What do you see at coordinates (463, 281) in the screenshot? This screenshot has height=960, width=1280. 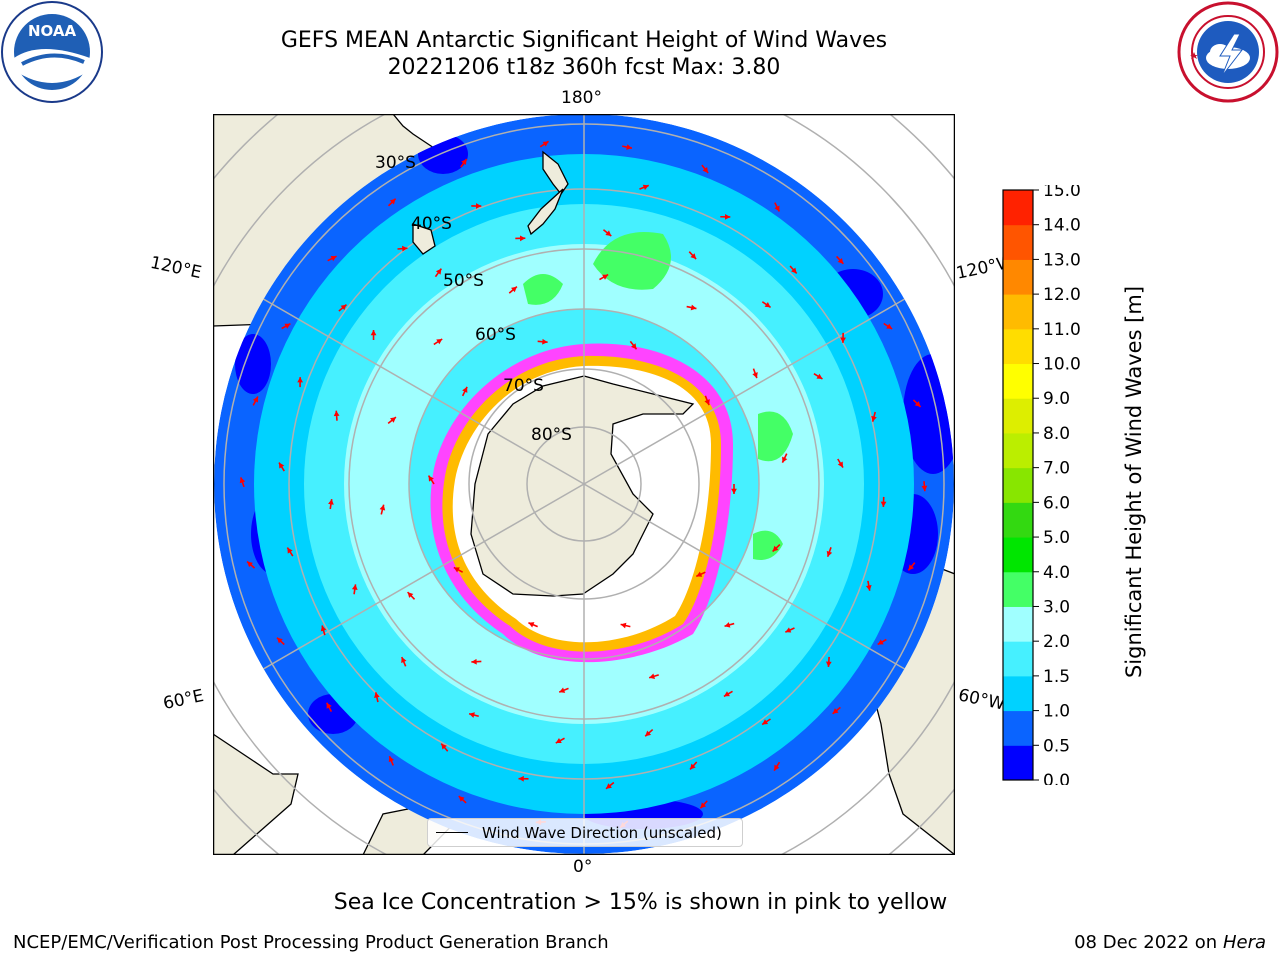 I see `lat-label-50s: 50°S` at bounding box center [463, 281].